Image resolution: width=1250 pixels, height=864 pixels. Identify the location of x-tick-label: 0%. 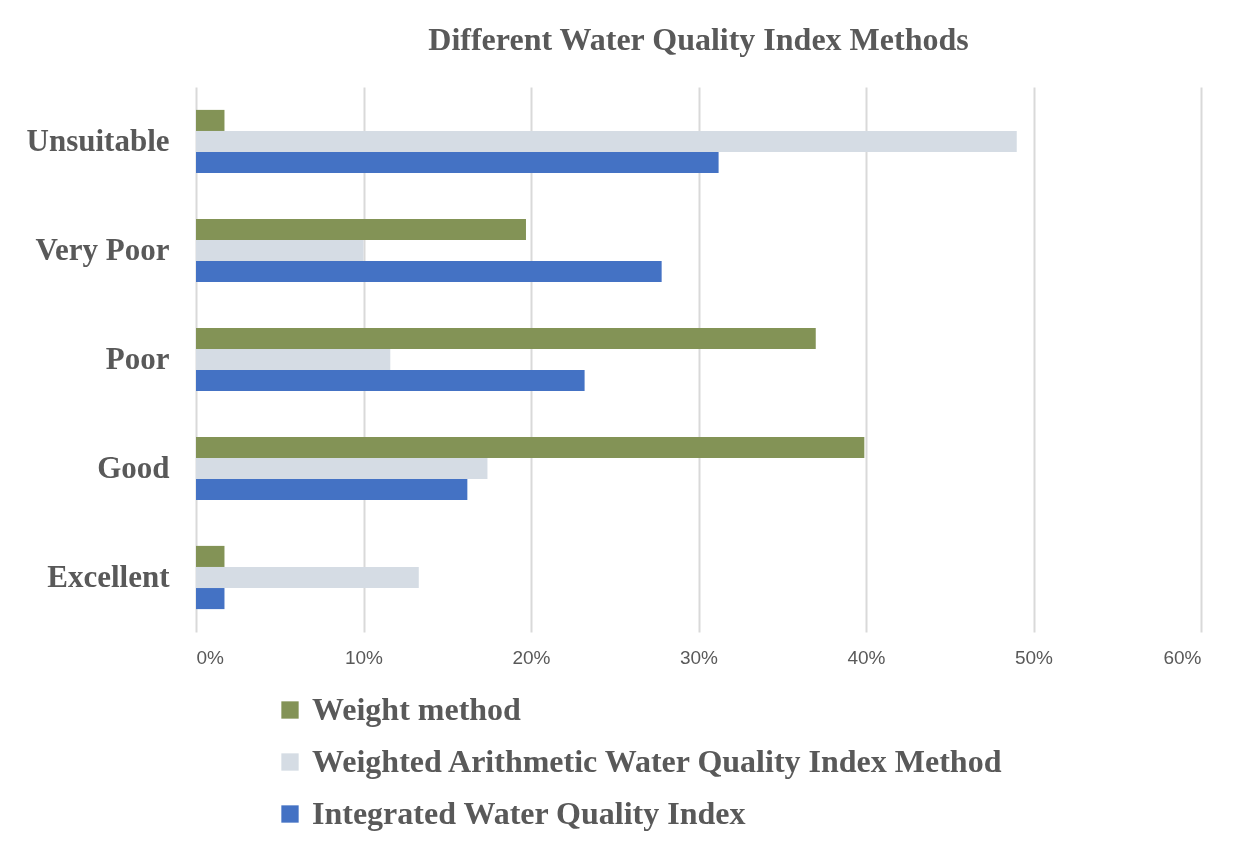
(210, 657).